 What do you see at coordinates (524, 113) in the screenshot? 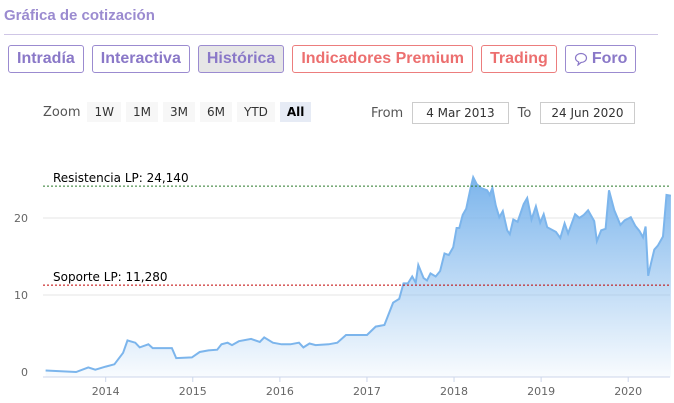
I see `to-label: To` at bounding box center [524, 113].